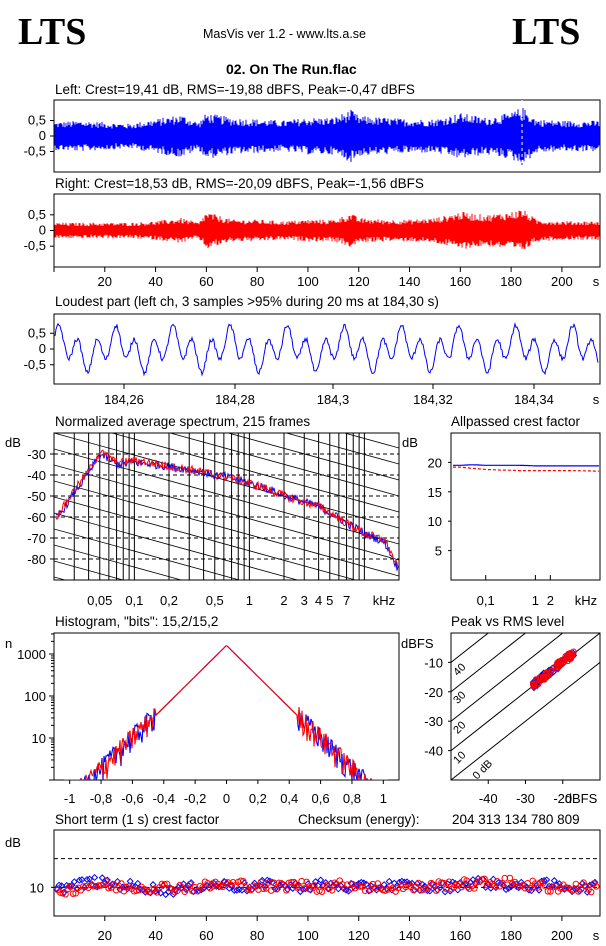 This screenshot has width=606, height=946. Describe the element at coordinates (359, 281) in the screenshot. I see `time-xtick-label: 120` at that location.